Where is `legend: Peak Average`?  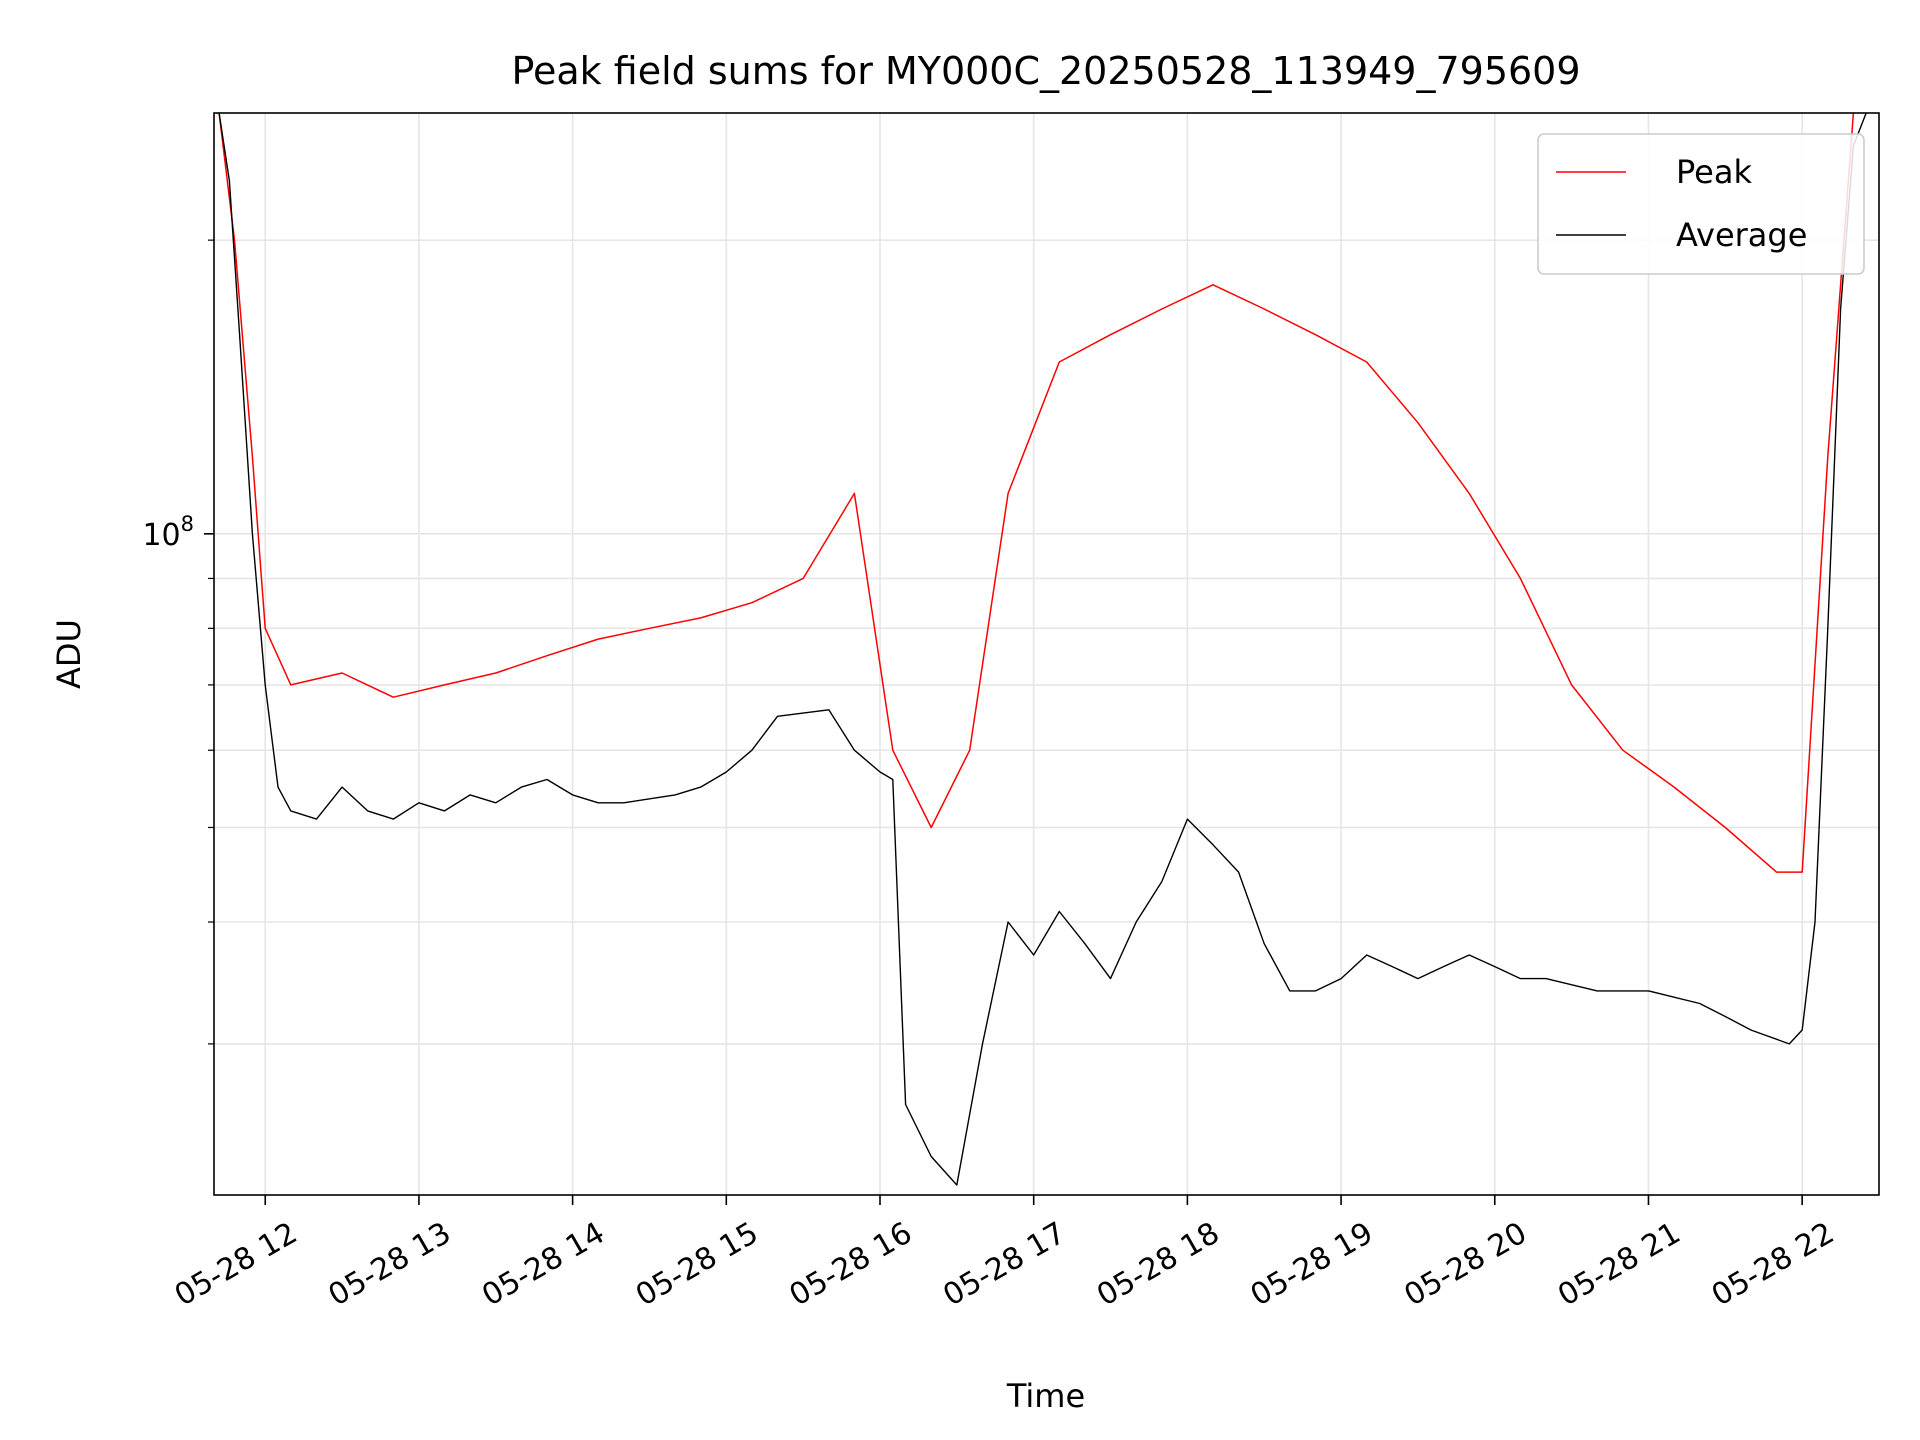 legend: Peak Average is located at coordinates (1701, 204).